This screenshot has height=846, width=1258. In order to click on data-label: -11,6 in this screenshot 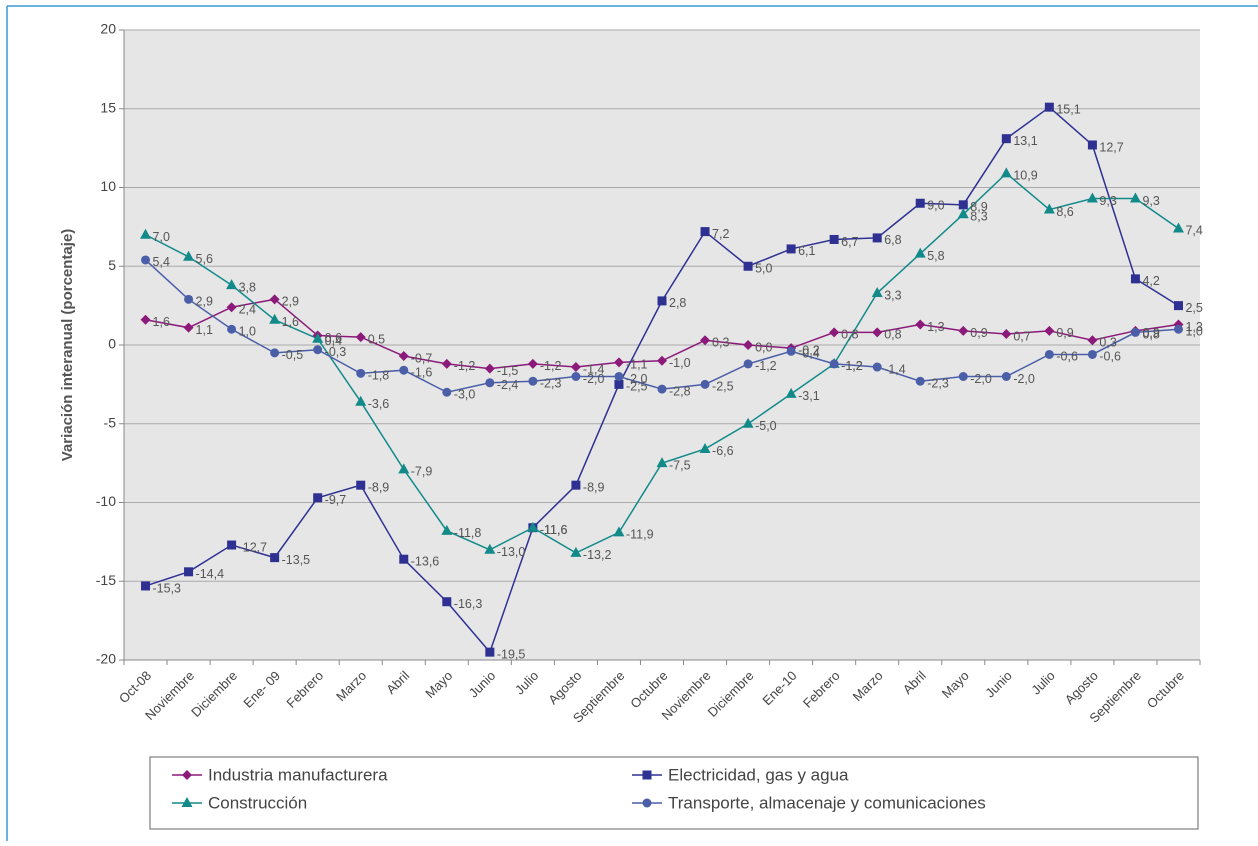, I will do `click(554, 530)`.